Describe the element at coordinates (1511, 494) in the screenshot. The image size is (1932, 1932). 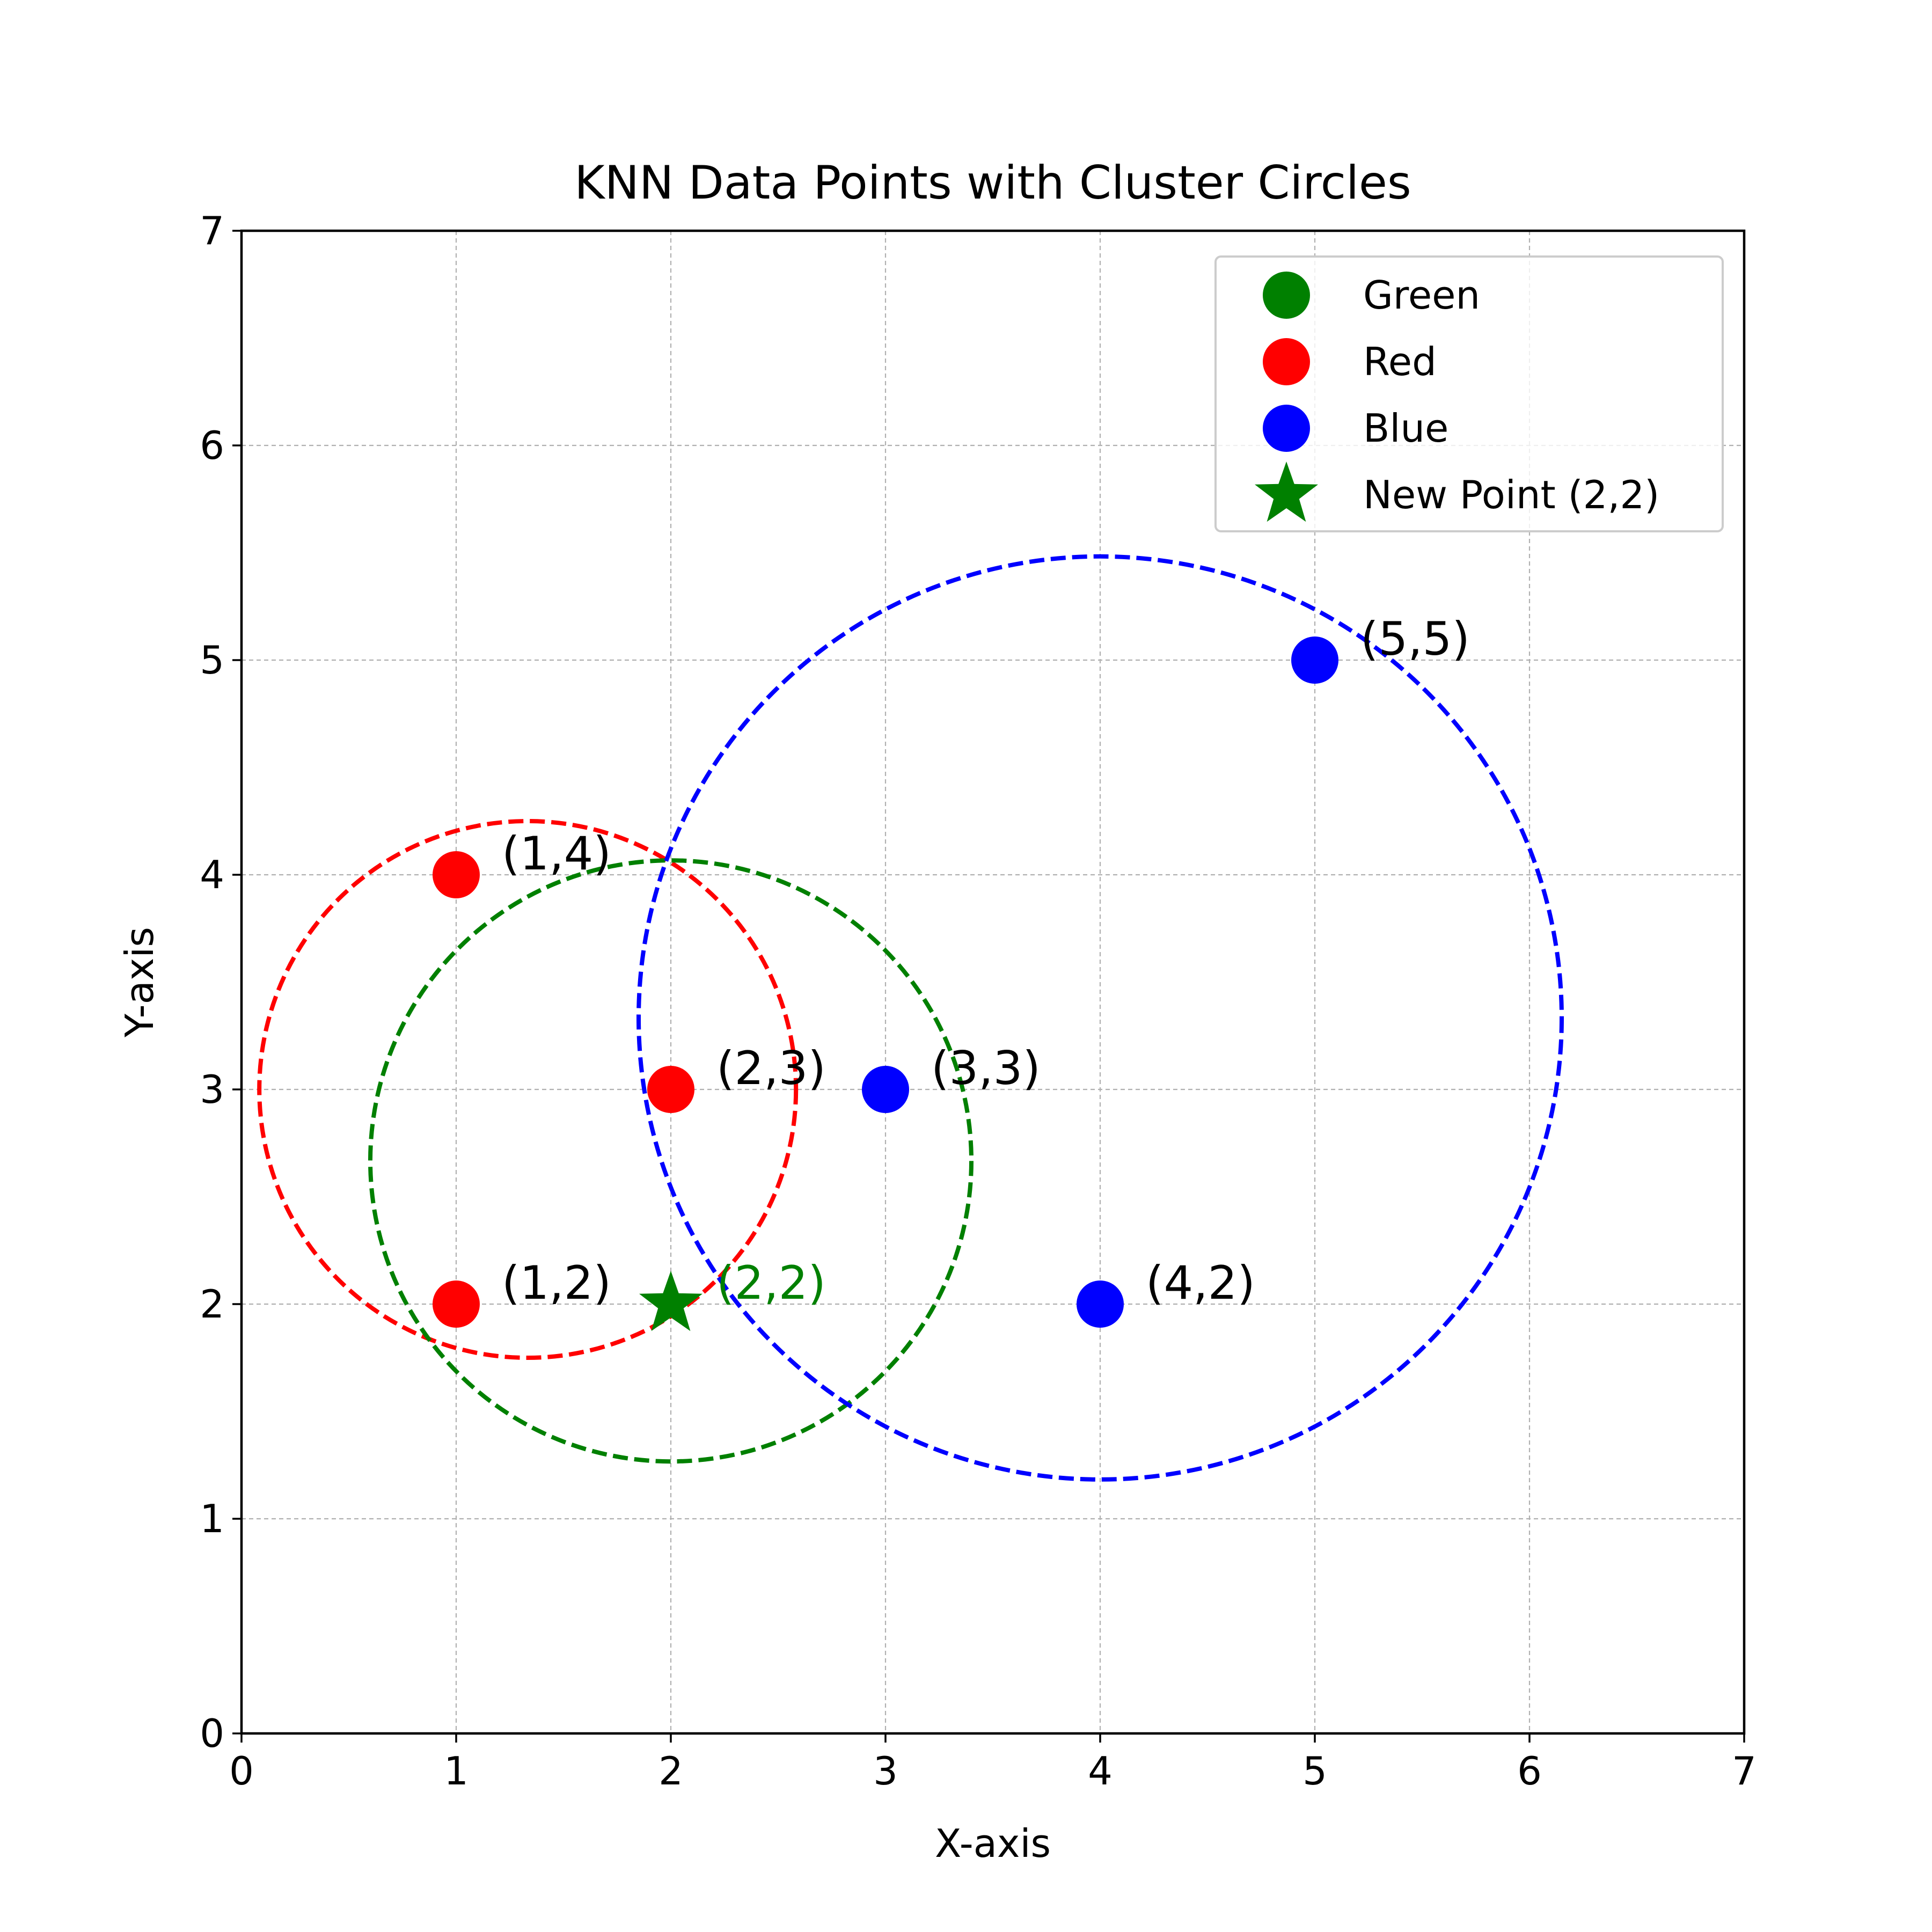
I see `legend-label: New Point (2,2)` at that location.